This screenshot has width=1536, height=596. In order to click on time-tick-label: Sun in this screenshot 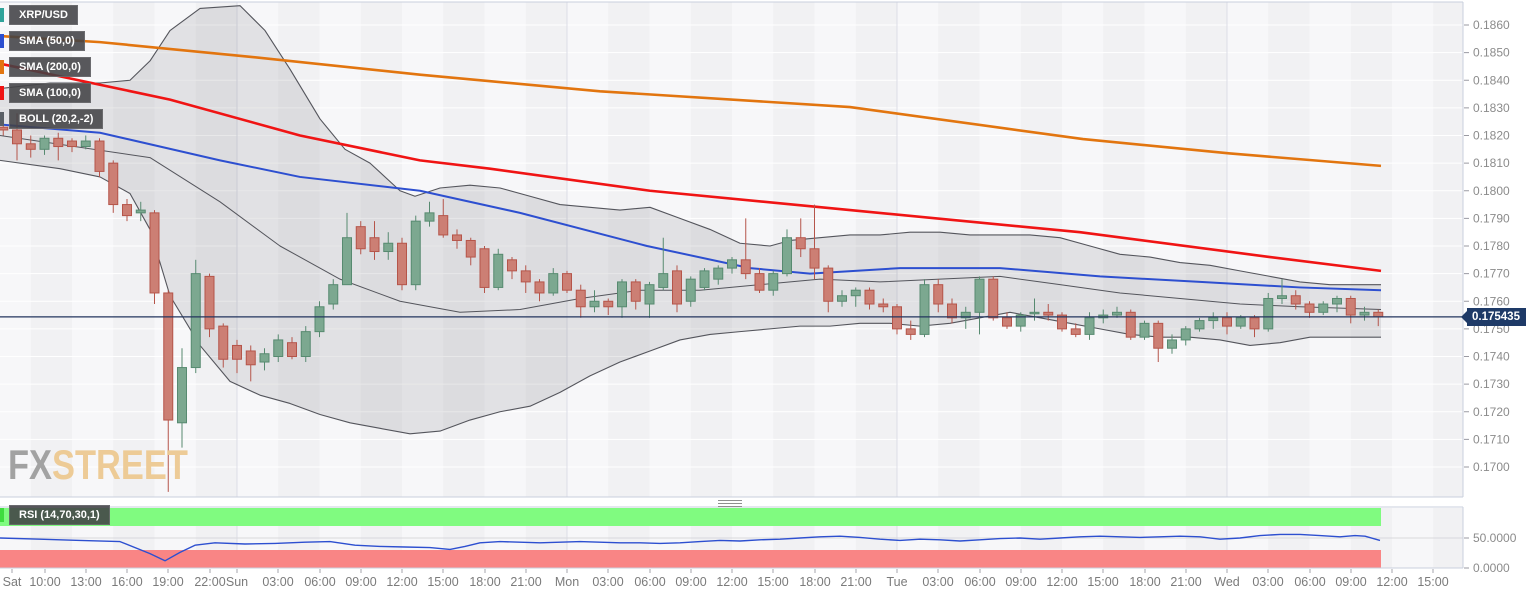, I will do `click(237, 582)`.